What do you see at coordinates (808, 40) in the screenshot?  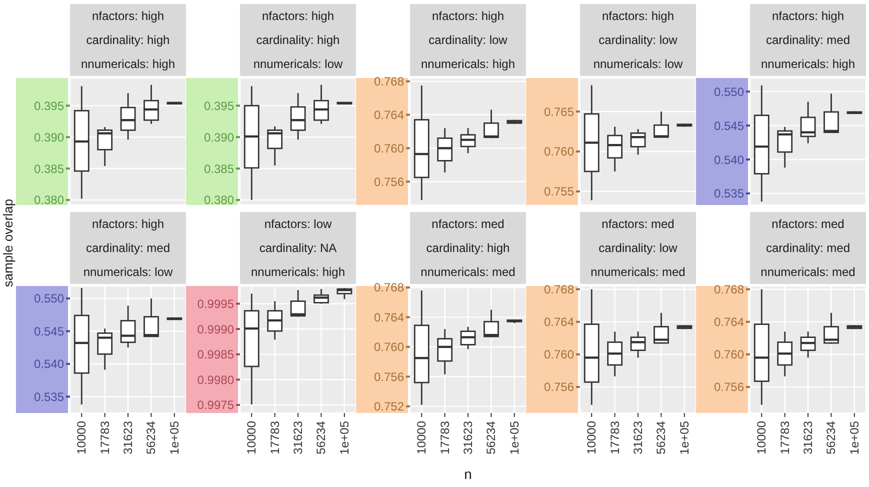 I see `chart-title: nfactors: high cardinality: med nnumericals: high` at bounding box center [808, 40].